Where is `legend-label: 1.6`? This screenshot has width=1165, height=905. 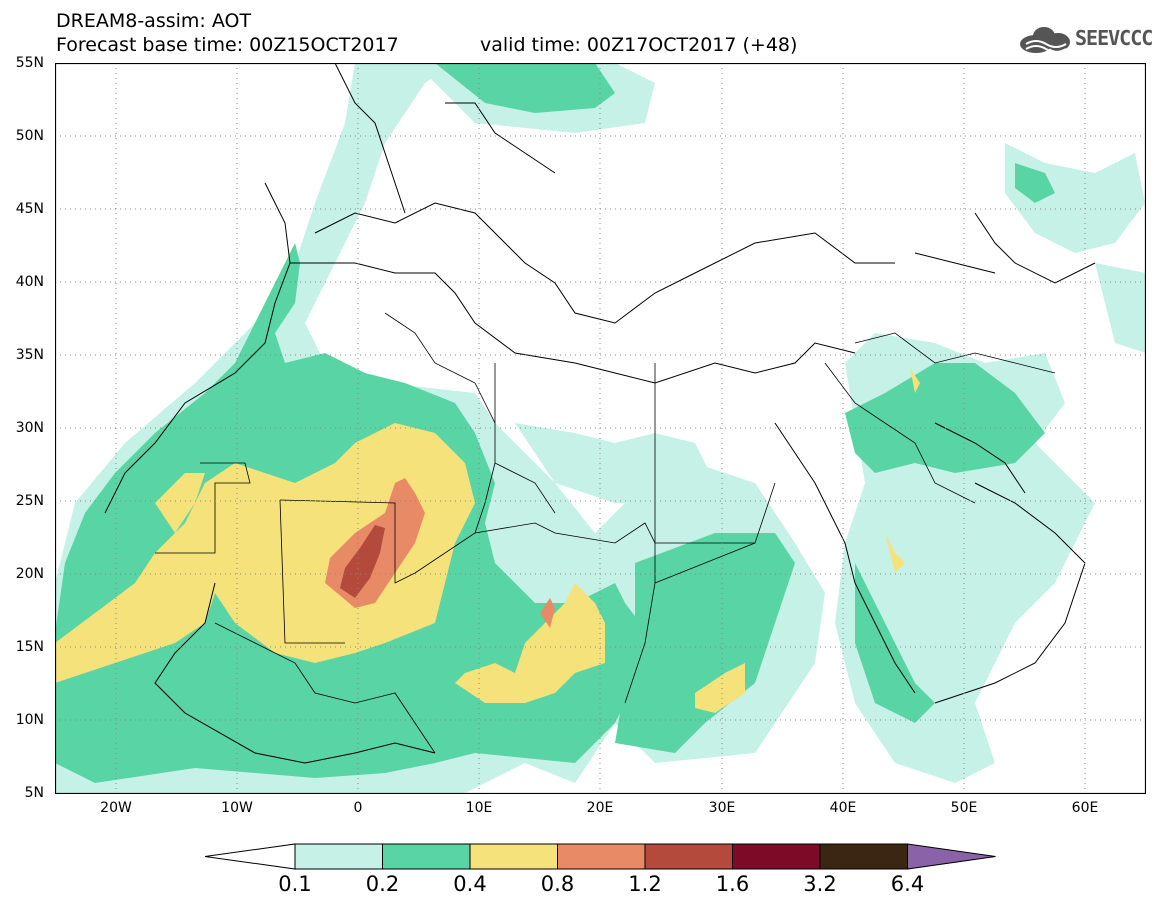
legend-label: 1.6 is located at coordinates (732, 884).